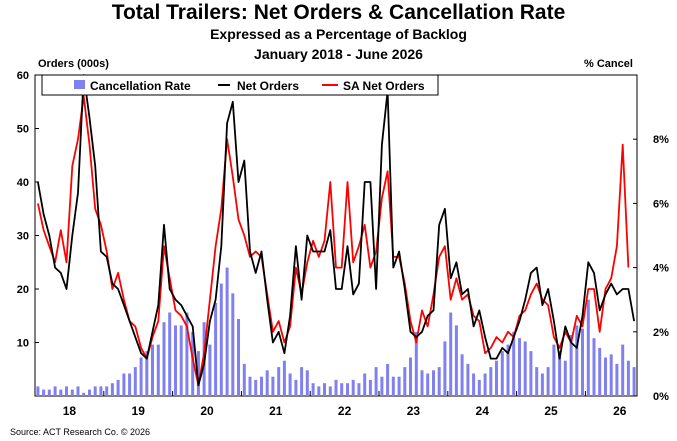 The image size is (677, 441). I want to click on x-tick-label: 20, so click(207, 411).